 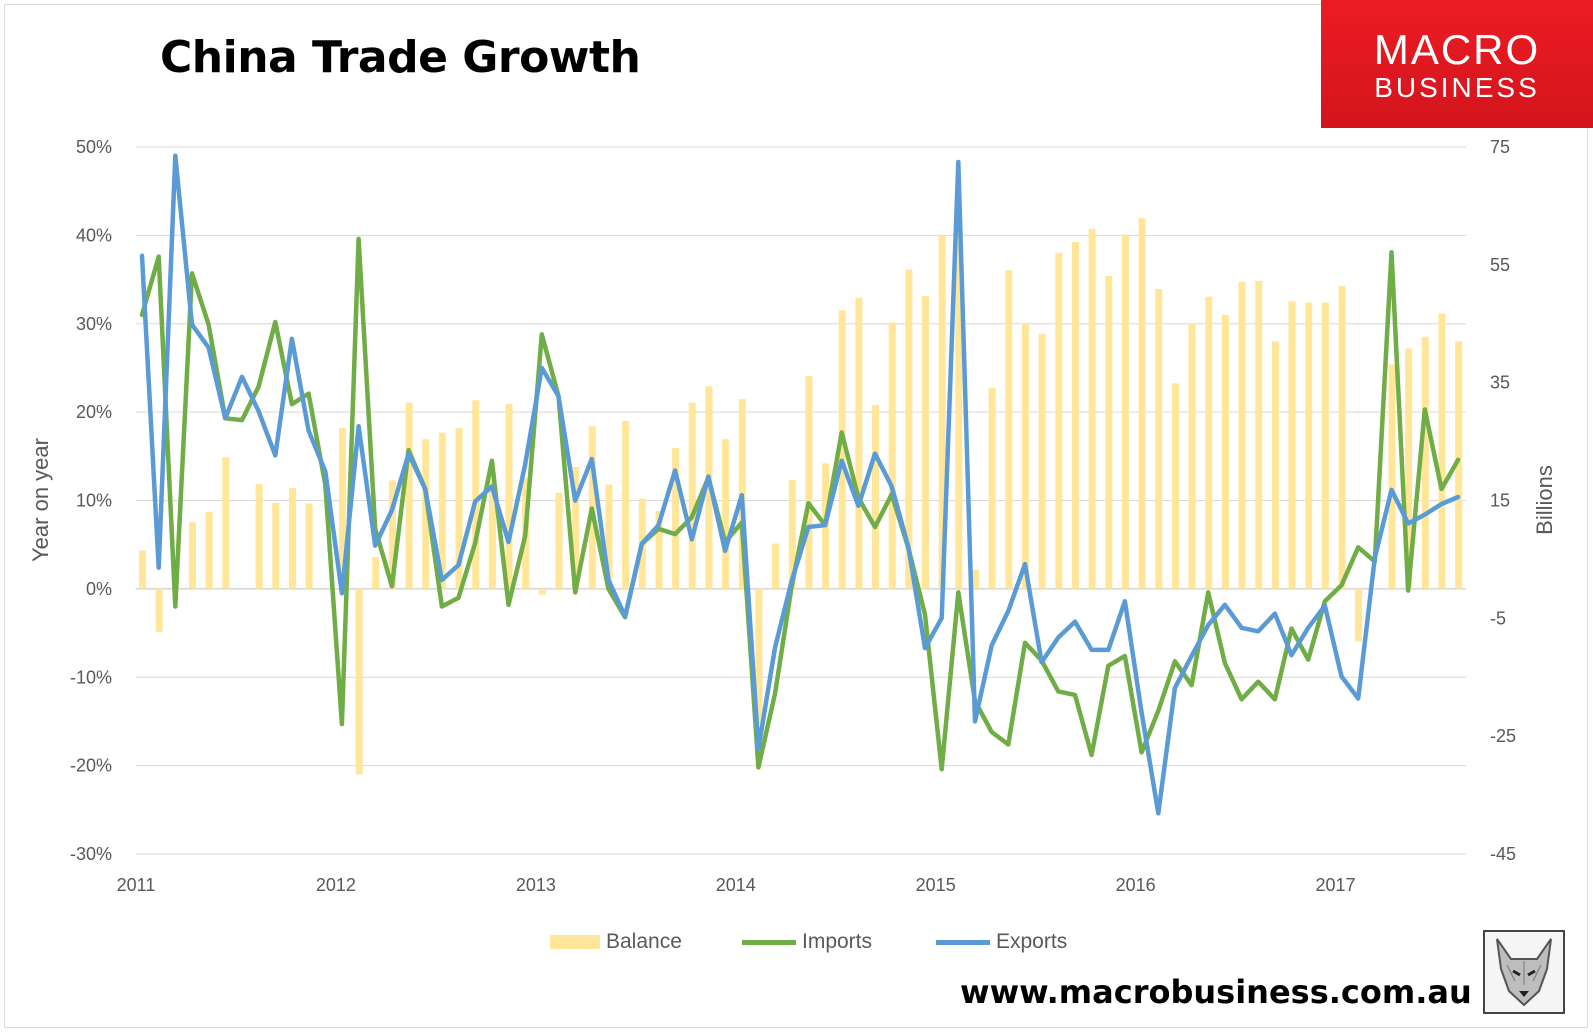 What do you see at coordinates (91, 677) in the screenshot?
I see `y-left-tick-label: -10%` at bounding box center [91, 677].